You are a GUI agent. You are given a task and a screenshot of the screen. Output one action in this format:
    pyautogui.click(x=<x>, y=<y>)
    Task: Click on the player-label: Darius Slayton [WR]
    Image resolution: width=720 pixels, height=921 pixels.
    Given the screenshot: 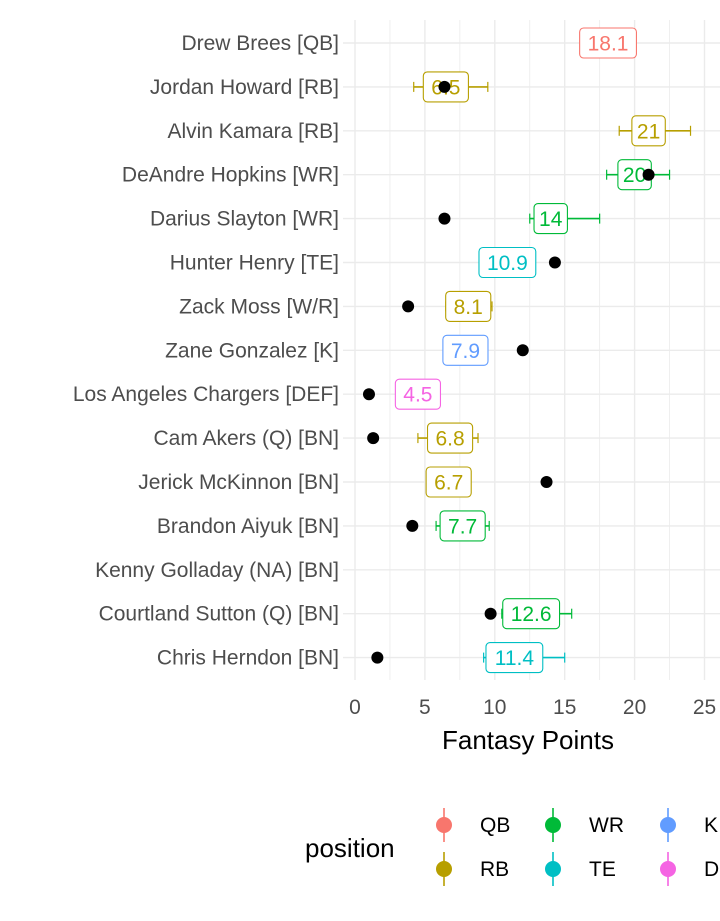 What is the action you would take?
    pyautogui.click(x=244, y=219)
    